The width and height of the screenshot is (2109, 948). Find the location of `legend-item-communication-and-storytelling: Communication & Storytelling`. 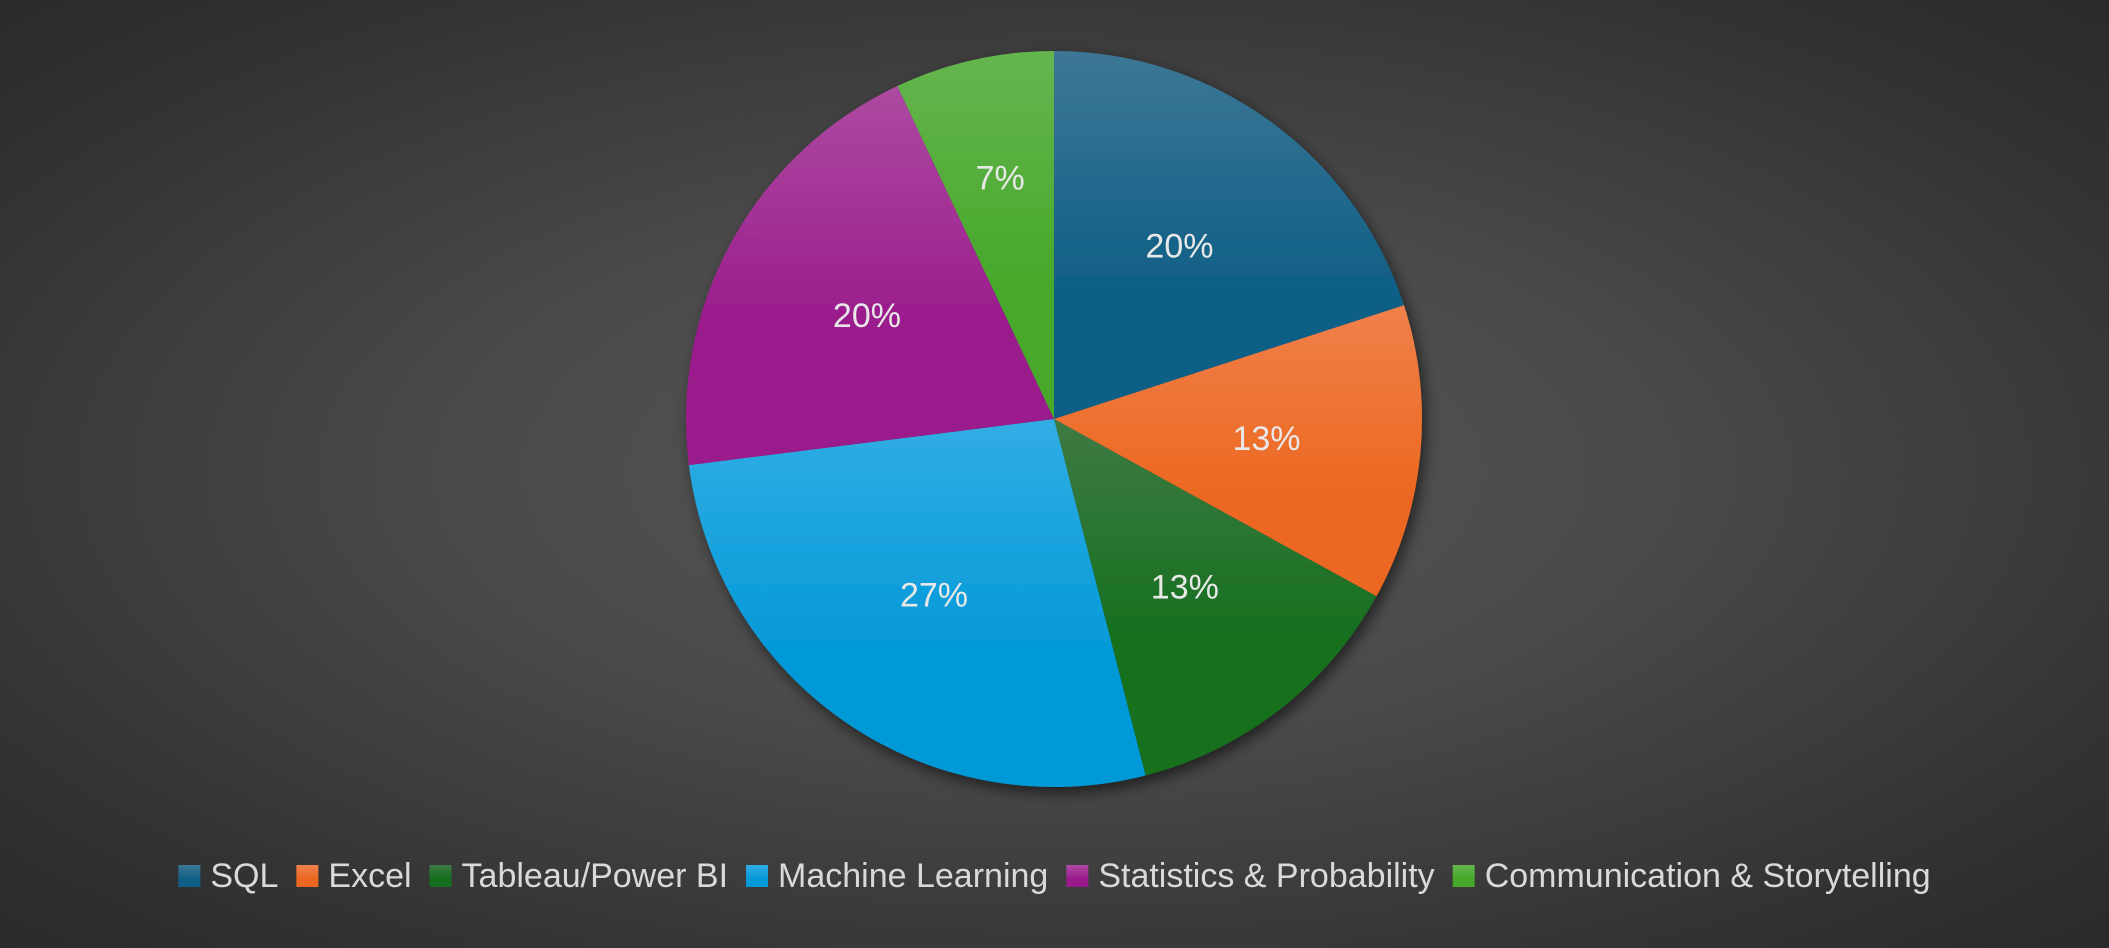

legend-item-communication-and-storytelling: Communication & Storytelling is located at coordinates (1691, 876).